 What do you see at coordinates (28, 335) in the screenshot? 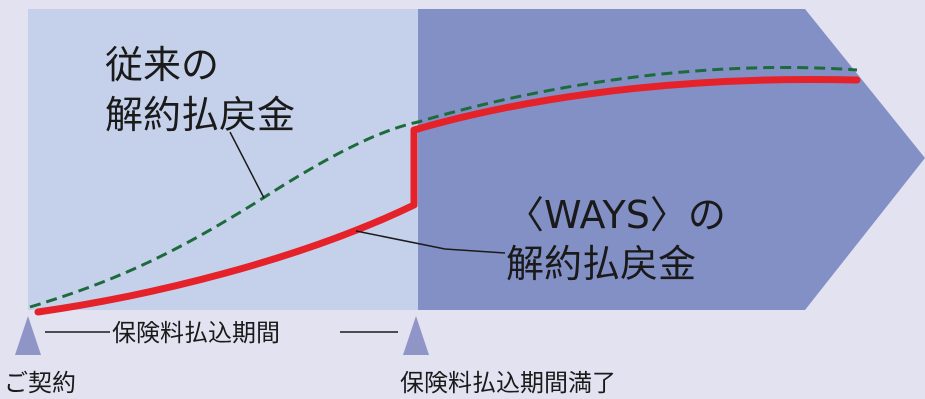
I see `contract-start-marker` at bounding box center [28, 335].